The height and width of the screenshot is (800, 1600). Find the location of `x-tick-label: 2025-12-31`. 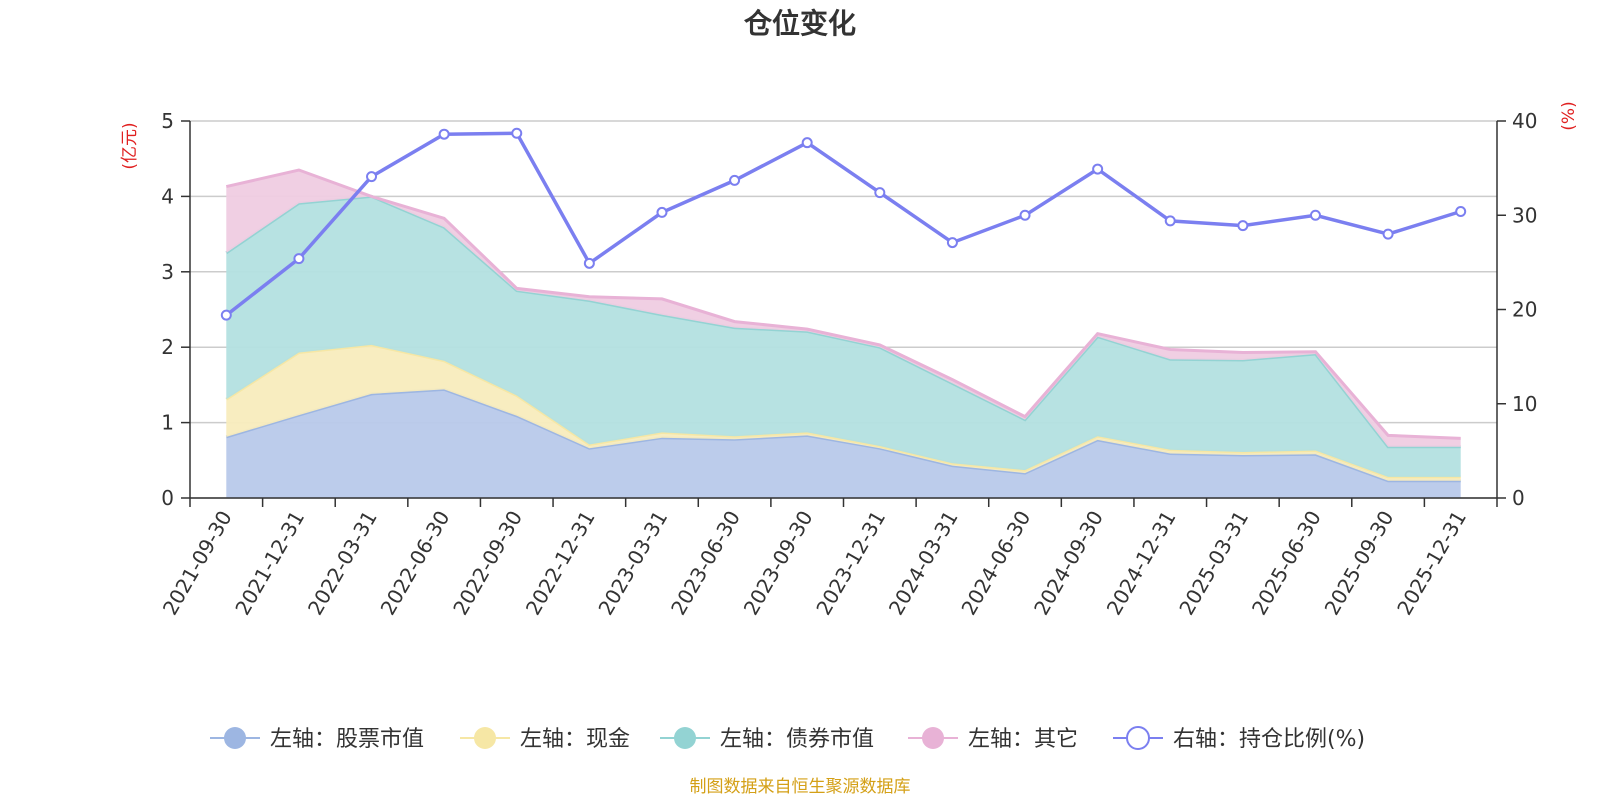

x-tick-label: 2025-12-31 is located at coordinates (1431, 563).